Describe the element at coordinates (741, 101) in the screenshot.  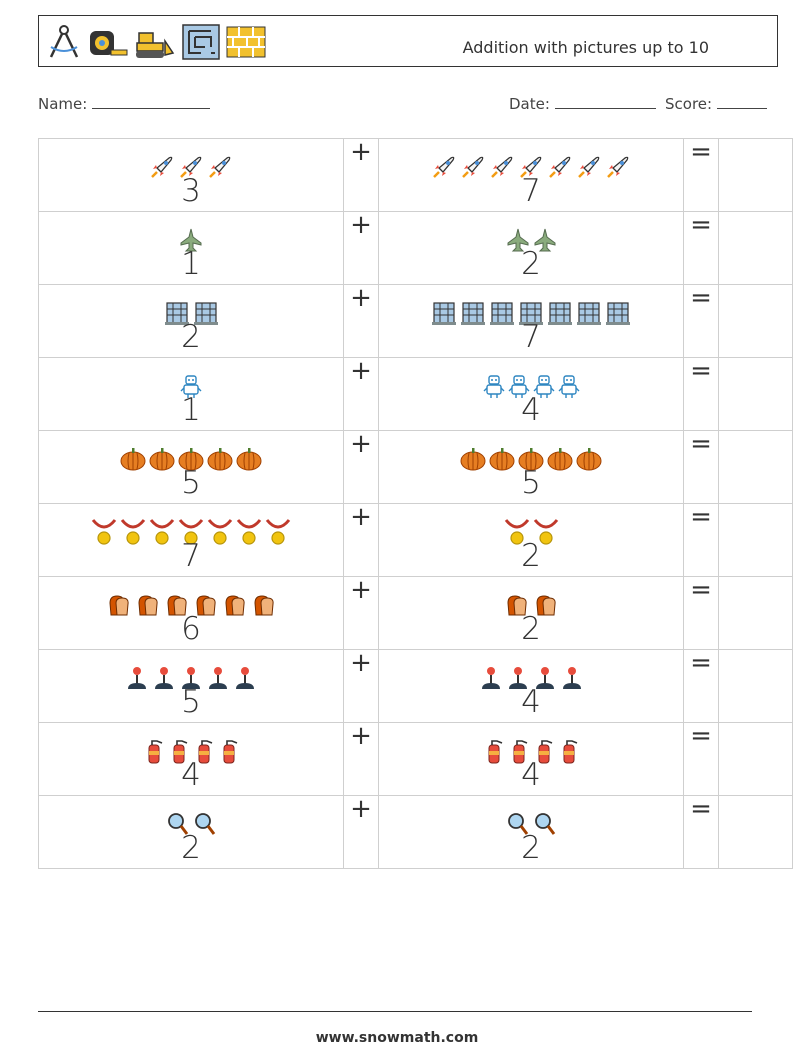
I see `score-blank` at that location.